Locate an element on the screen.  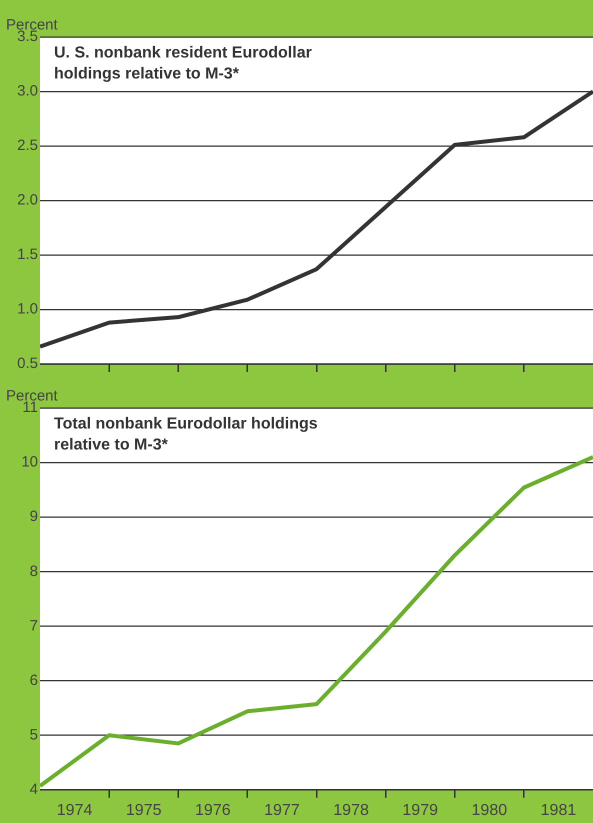
y-tick-label: 6 is located at coordinates (34, 680).